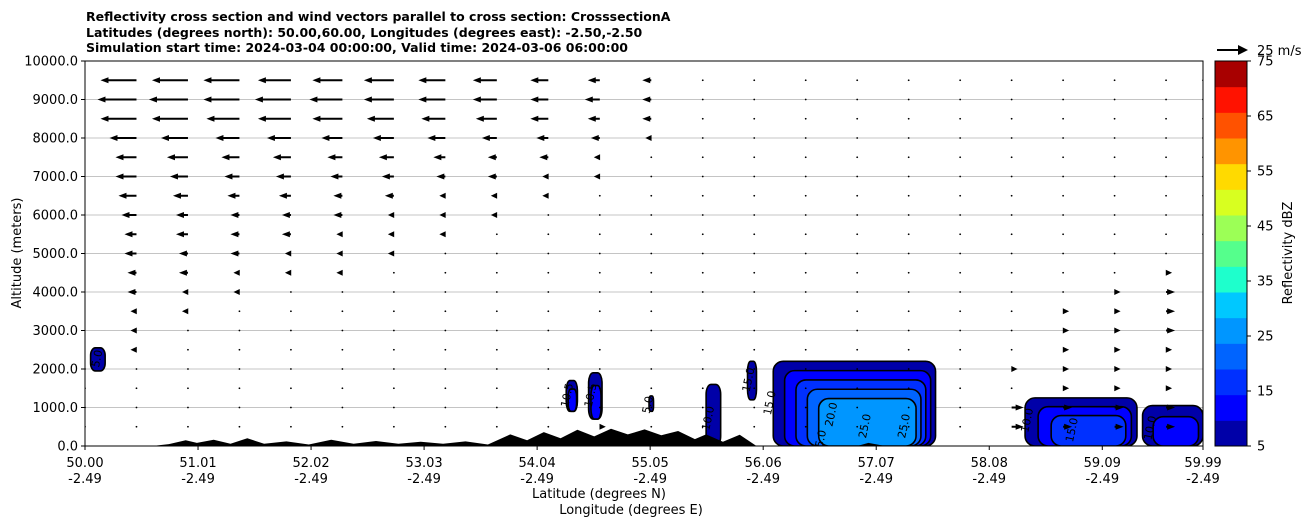 This screenshot has height=526, width=1304. Describe the element at coordinates (537, 463) in the screenshot. I see `x-tick-label-lat: 54.04` at that location.